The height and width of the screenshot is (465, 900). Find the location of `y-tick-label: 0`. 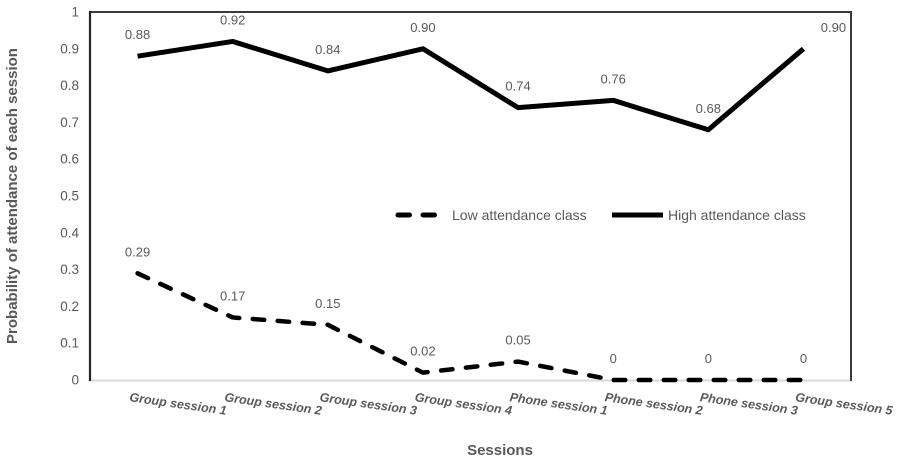

y-tick-label: 0 is located at coordinates (75, 380).